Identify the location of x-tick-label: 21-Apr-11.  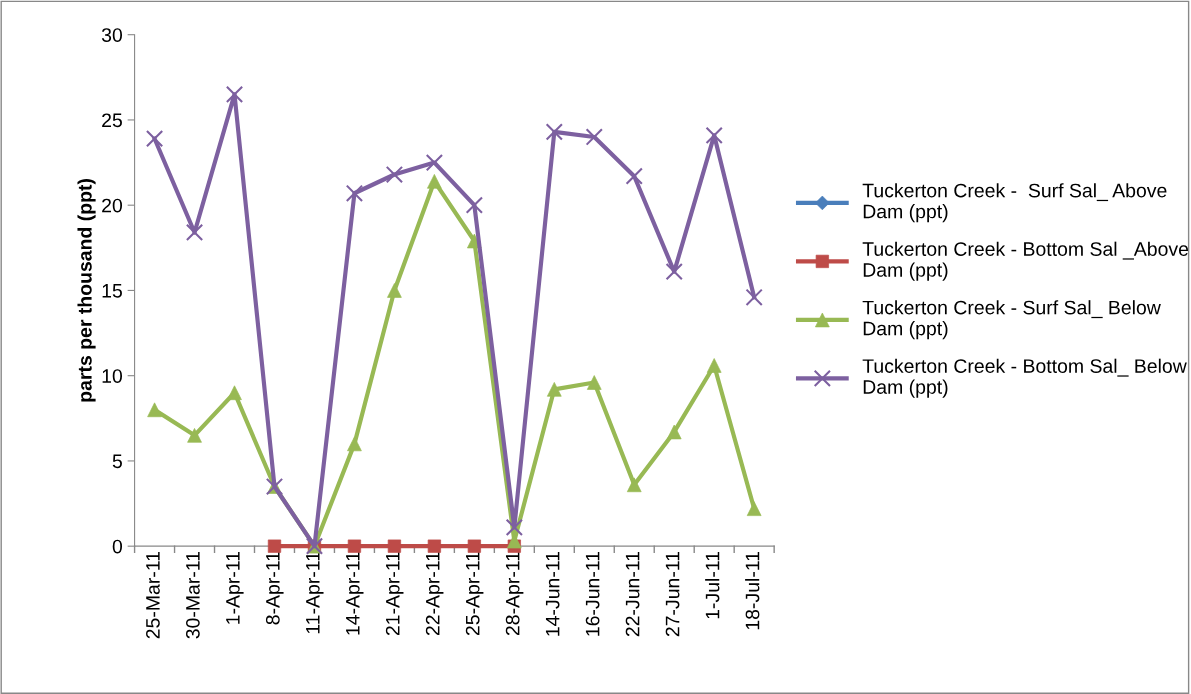
(394, 593).